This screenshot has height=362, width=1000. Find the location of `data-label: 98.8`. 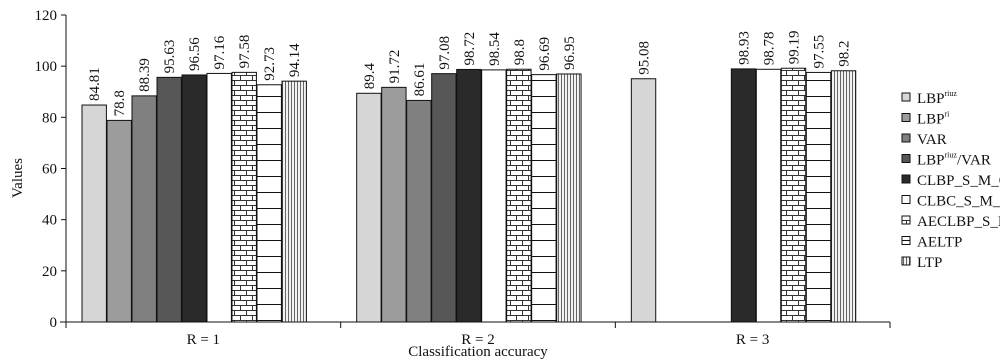

data-label: 98.8 is located at coordinates (520, 52).